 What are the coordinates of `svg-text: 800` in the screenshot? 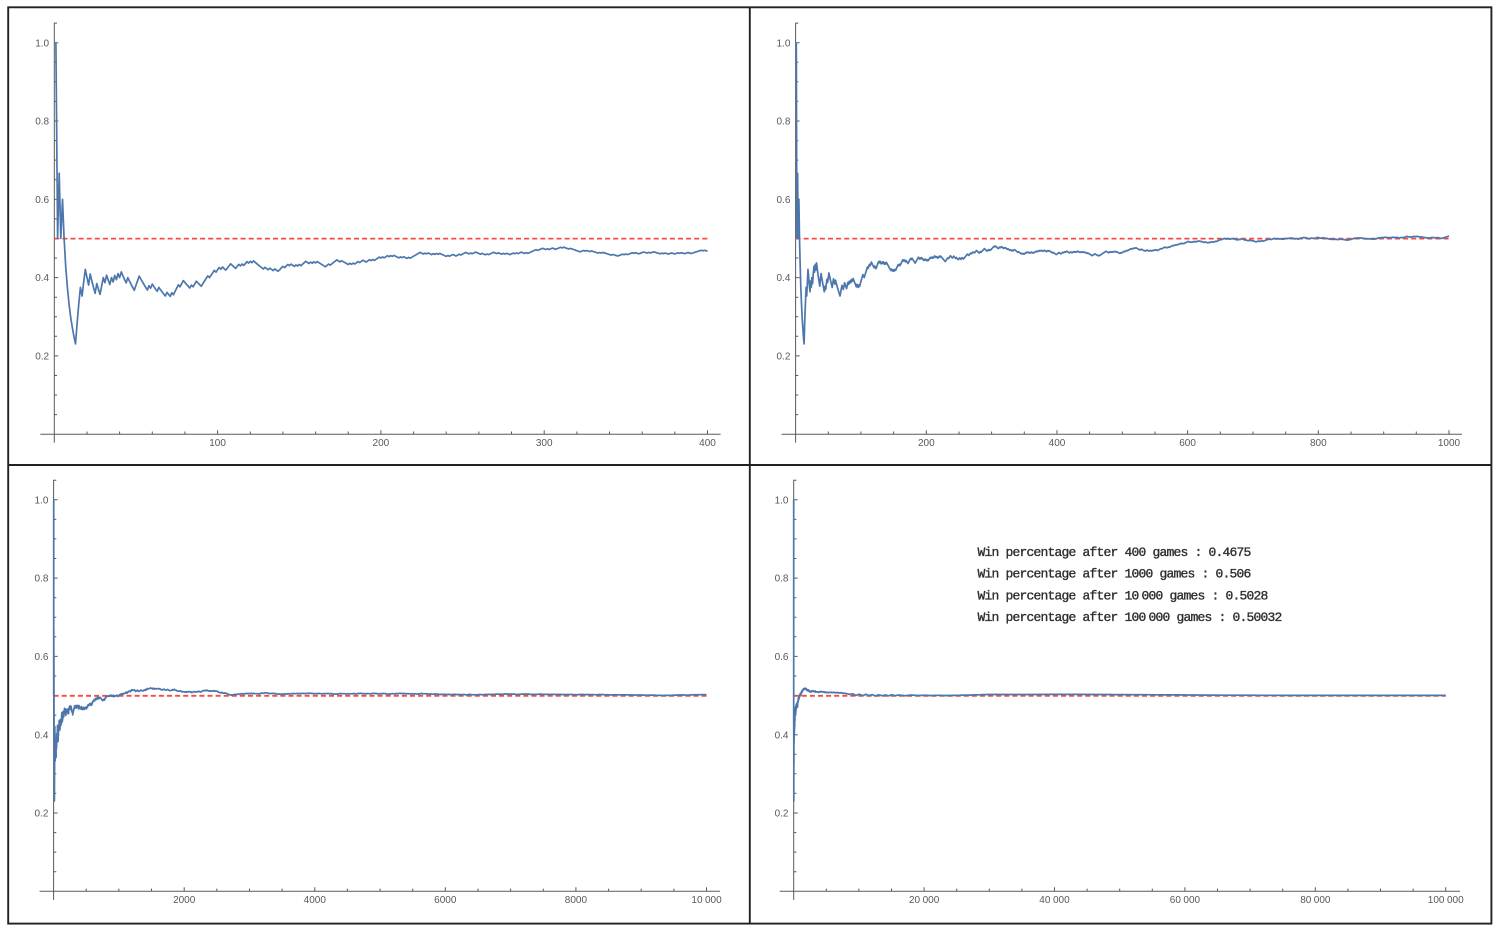 It's located at (1318, 443).